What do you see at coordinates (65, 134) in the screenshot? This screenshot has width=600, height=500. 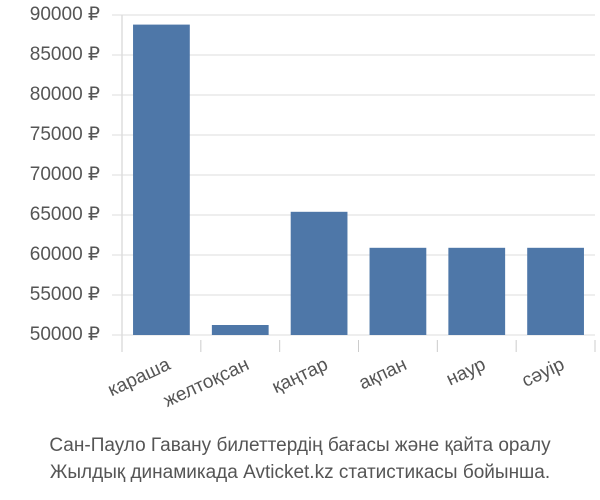 I see `y-tick-label: 75000 ₽` at bounding box center [65, 134].